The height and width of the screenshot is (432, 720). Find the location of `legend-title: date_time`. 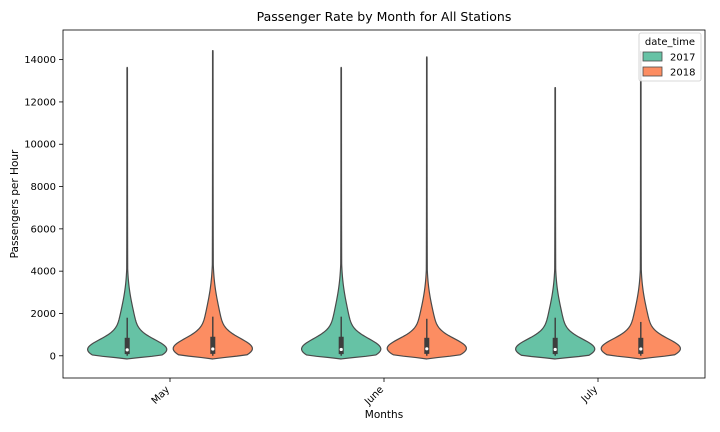

legend-title: date_time is located at coordinates (670, 42).